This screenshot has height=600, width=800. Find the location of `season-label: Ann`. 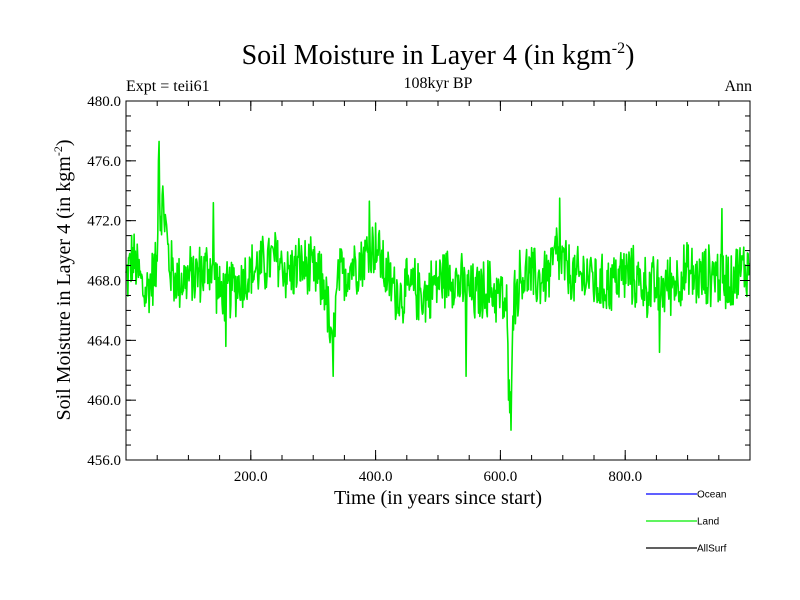

season-label: Ann is located at coordinates (738, 86).